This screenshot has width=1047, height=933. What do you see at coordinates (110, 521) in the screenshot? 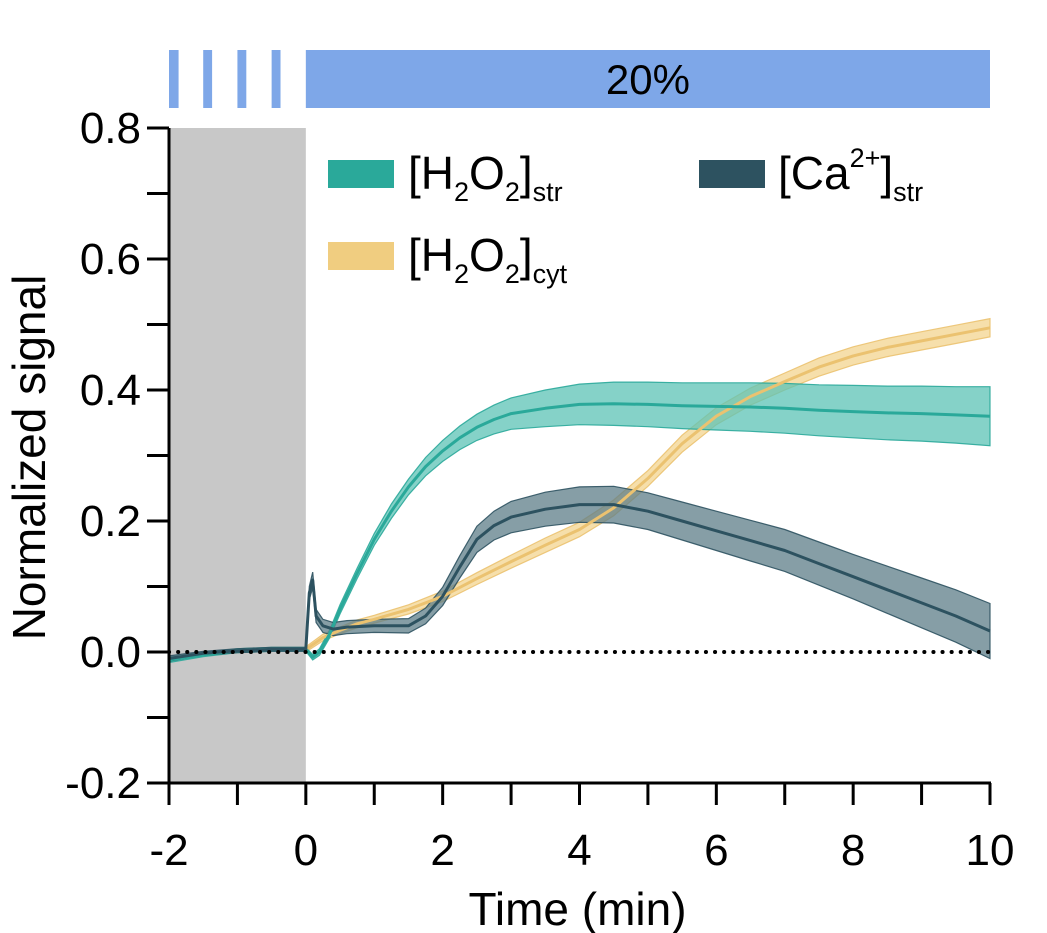
I see `y-tick-label: 0.2` at bounding box center [110, 521].